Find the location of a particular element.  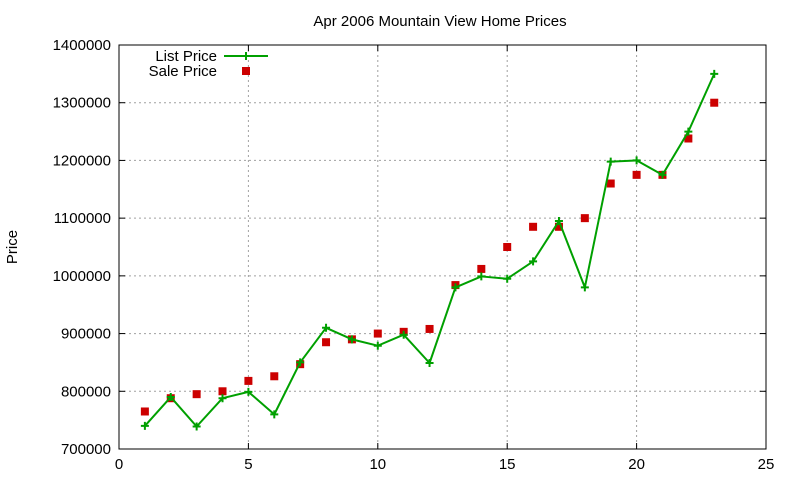

y-tick-label: 1300000 is located at coordinates (82, 103).